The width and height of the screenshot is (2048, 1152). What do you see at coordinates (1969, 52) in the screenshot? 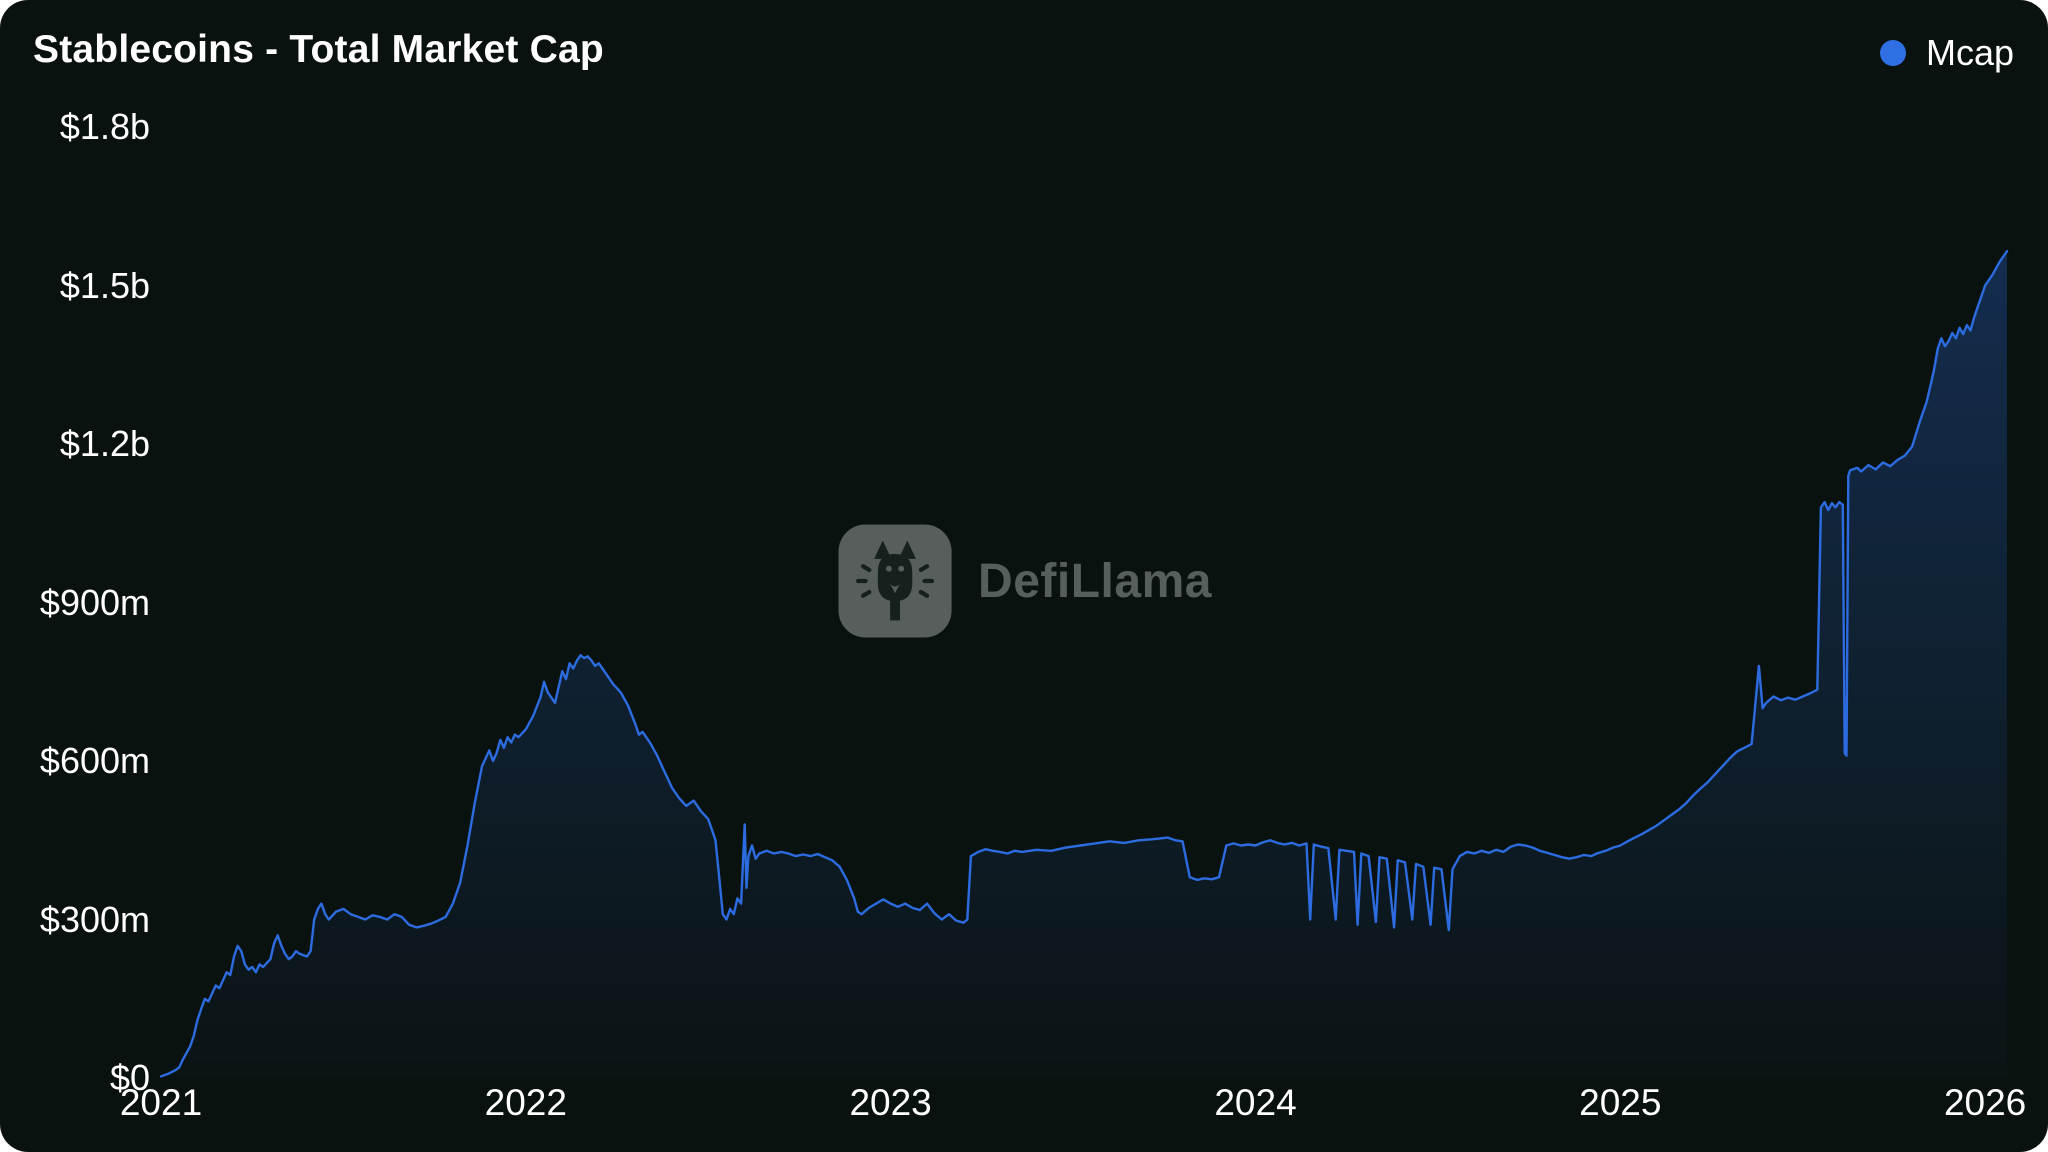
I see `mcap-legend-label: Mcap` at bounding box center [1969, 52].